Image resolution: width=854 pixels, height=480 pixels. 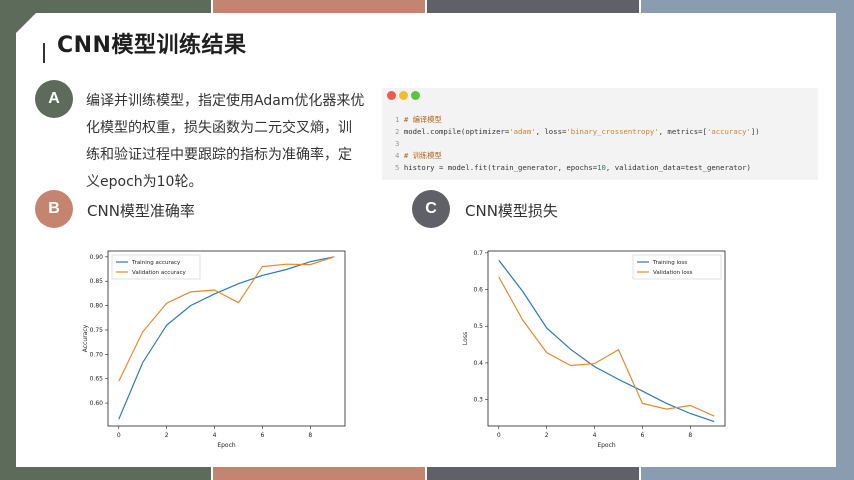 What do you see at coordinates (97, 379) in the screenshot?
I see `y-tick-label: 0.65` at bounding box center [97, 379].